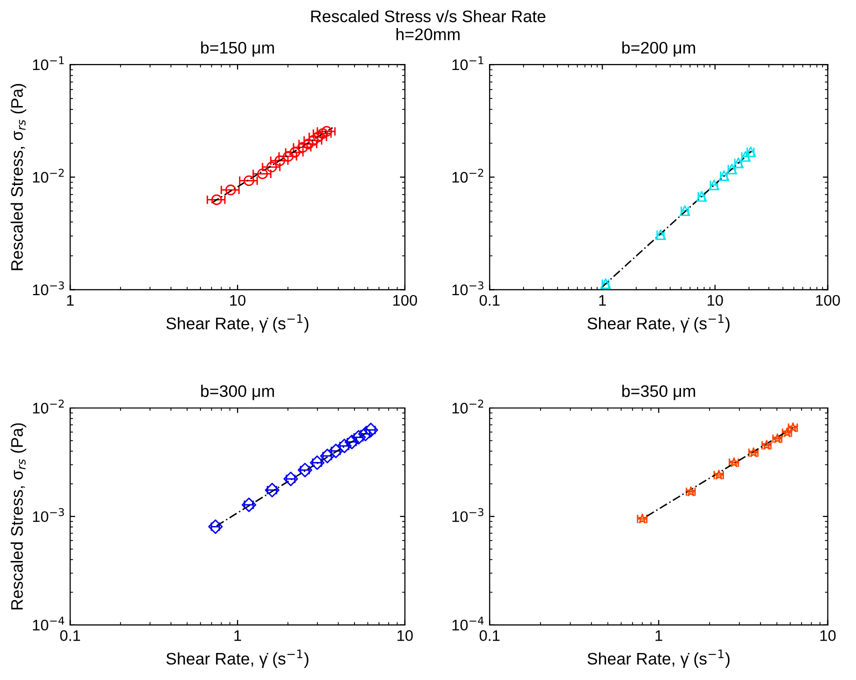 This screenshot has width=856, height=680. I want to click on chart-title: b=350 μm, so click(659, 392).